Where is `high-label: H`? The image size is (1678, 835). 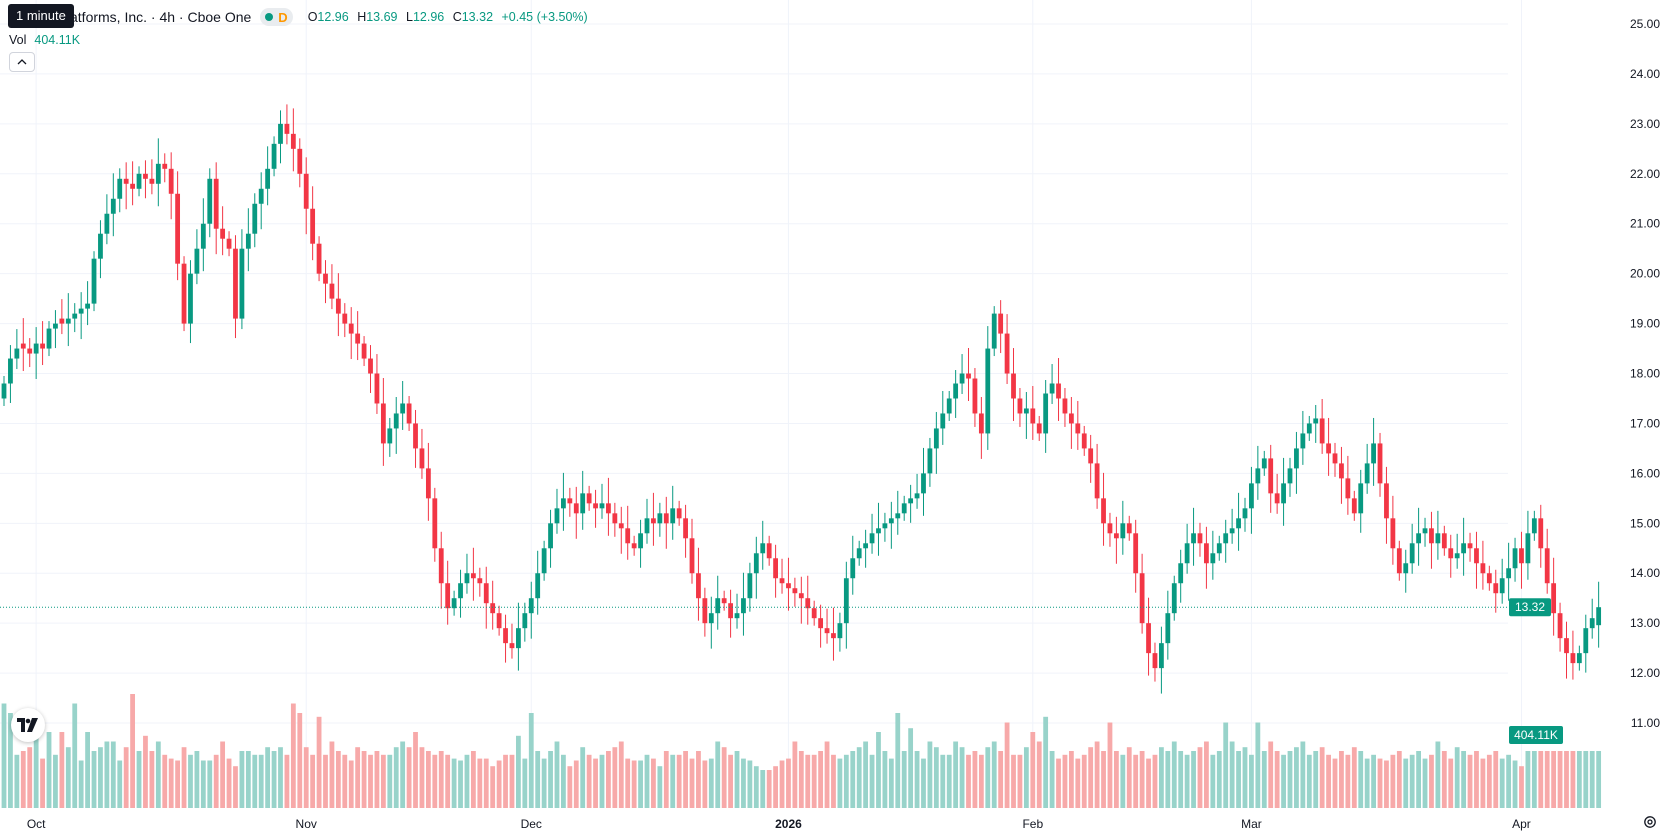
high-label: H is located at coordinates (362, 17).